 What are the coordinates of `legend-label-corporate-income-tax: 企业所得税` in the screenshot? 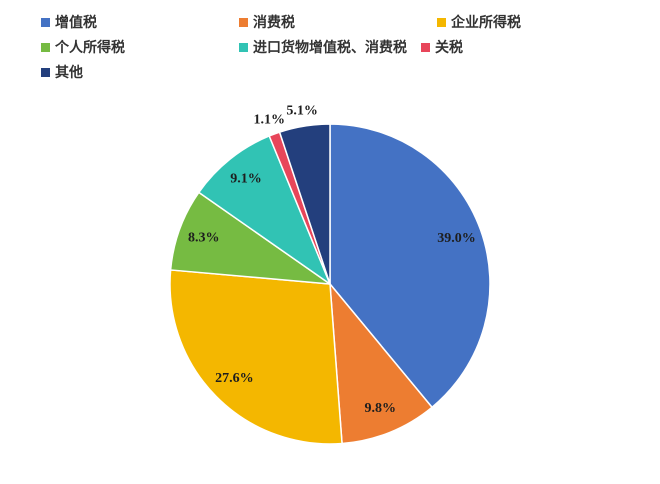 It's located at (485, 22).